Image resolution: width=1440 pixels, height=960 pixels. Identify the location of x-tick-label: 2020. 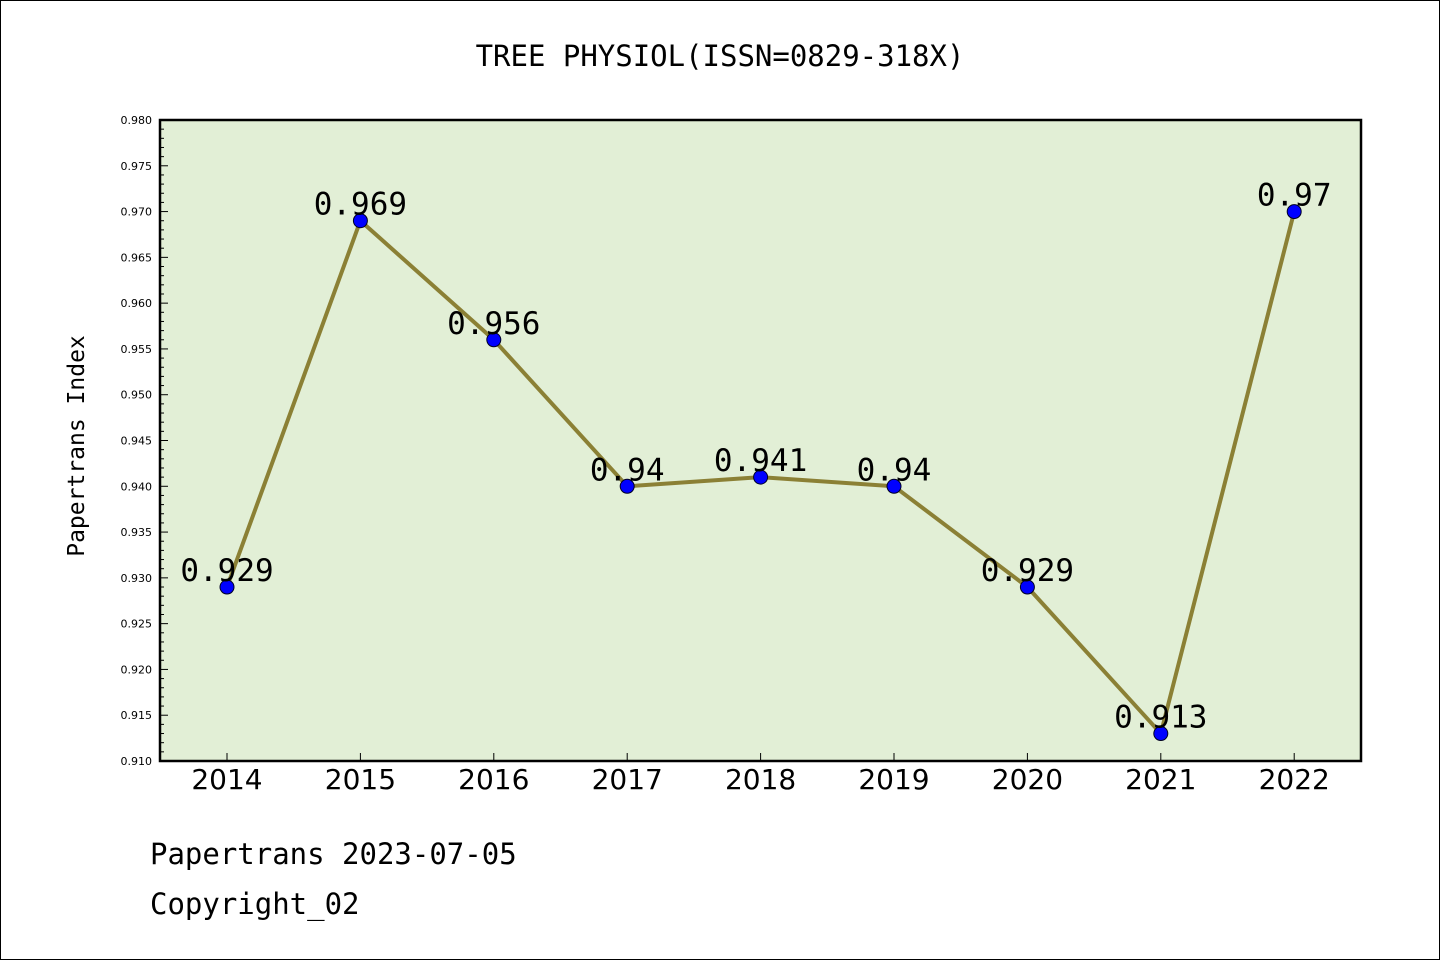
(1027, 779).